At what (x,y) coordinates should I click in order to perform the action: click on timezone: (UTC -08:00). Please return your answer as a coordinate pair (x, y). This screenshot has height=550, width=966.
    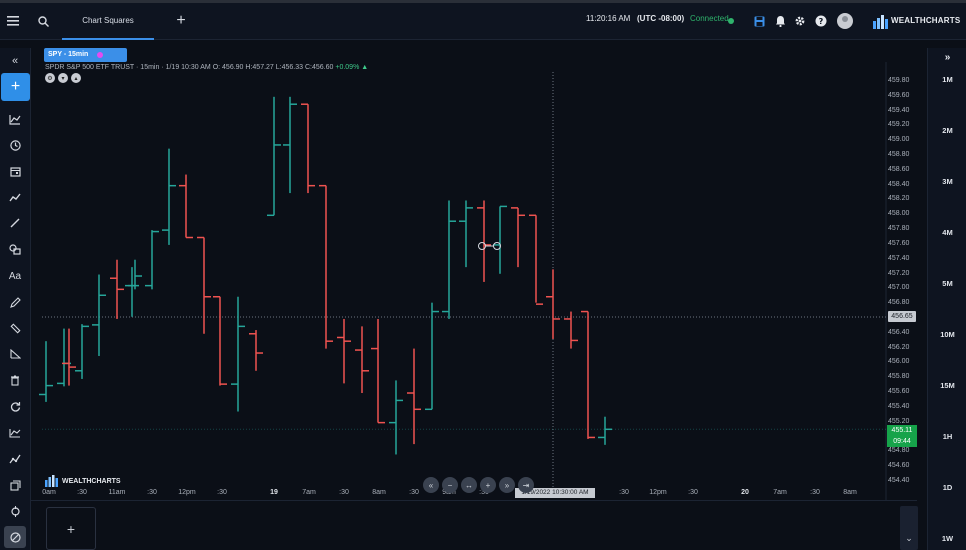
    Looking at the image, I should click on (661, 18).